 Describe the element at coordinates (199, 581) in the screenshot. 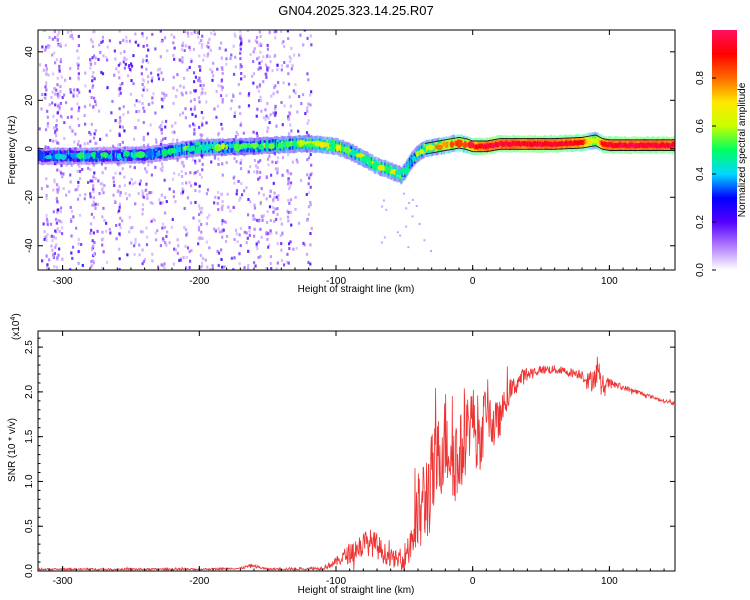

I see `snr-x-tick-label: -200` at that location.